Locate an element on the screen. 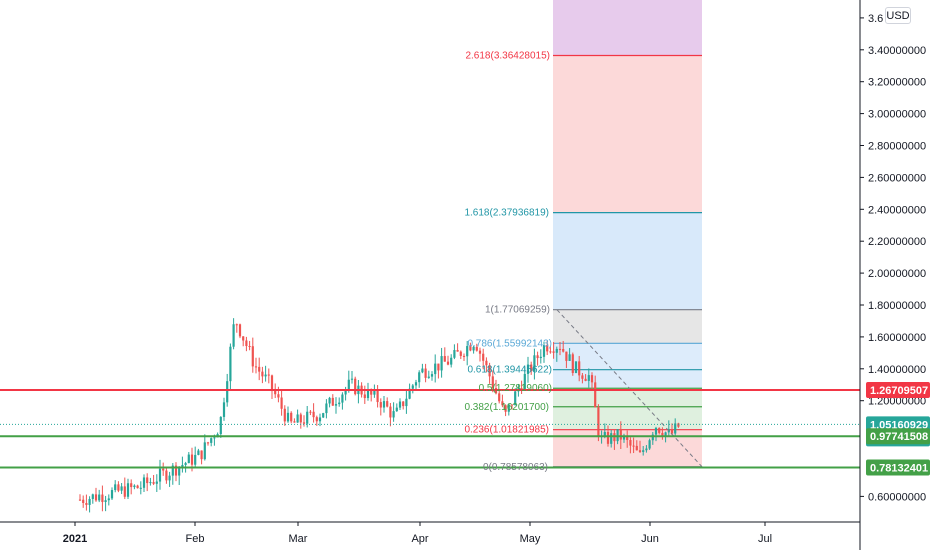  fib-level-label: 0.5(1.27819060) is located at coordinates (515, 388).